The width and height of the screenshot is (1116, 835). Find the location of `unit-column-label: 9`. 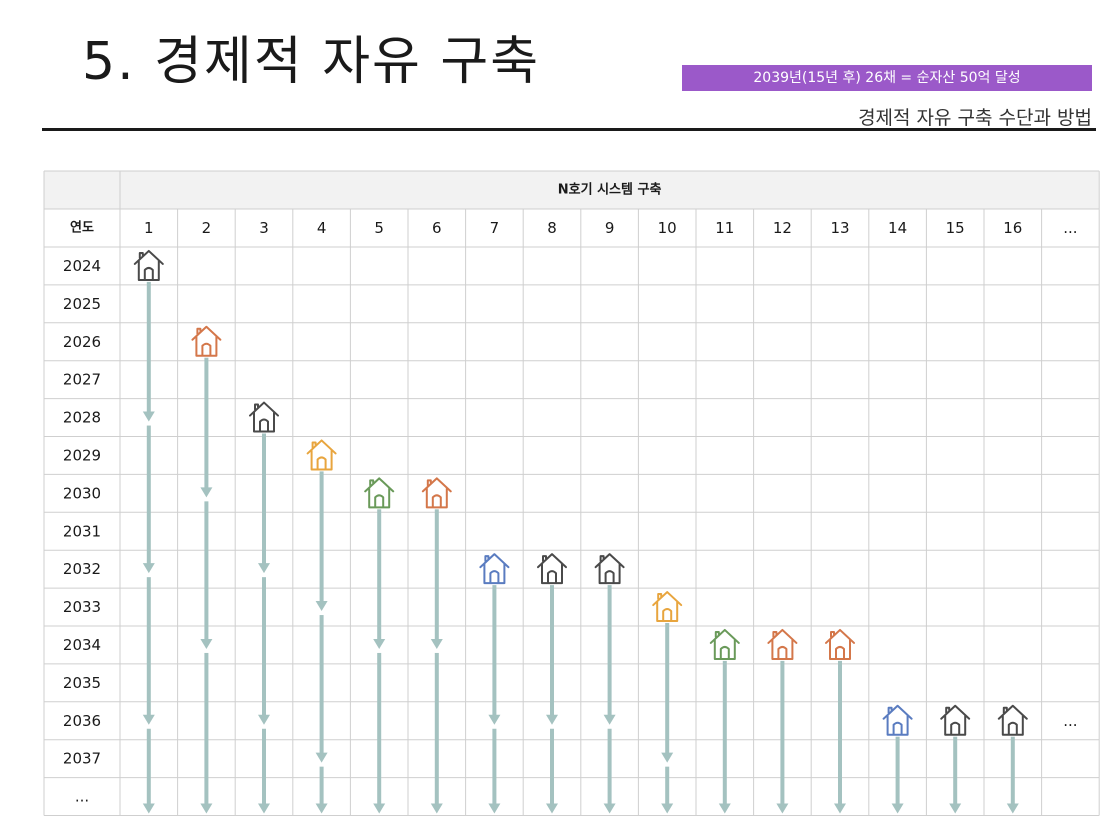

unit-column-label: 9 is located at coordinates (610, 228).